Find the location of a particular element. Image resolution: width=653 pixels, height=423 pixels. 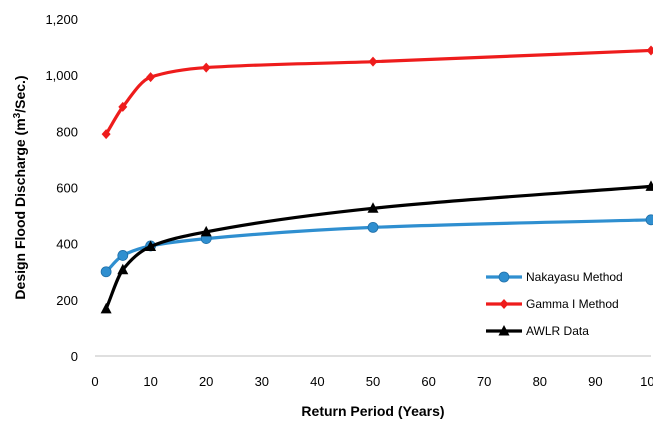

y-axis-title: Design Flood Discharge (m3/Sec.) is located at coordinates (20, 187).